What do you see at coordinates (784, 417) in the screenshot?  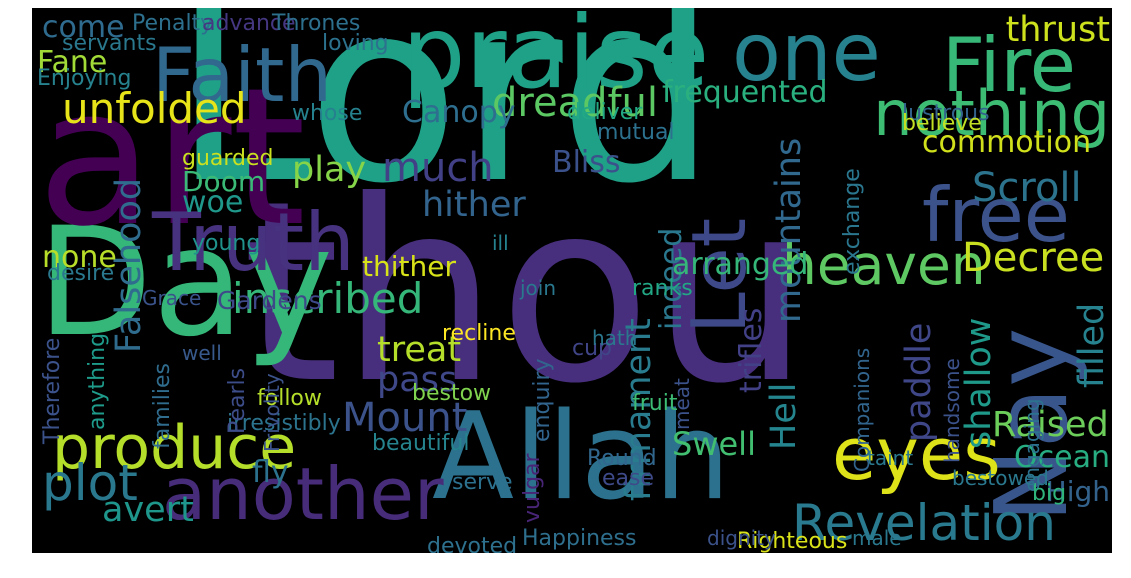 I see `word-hell: Hell` at bounding box center [784, 417].